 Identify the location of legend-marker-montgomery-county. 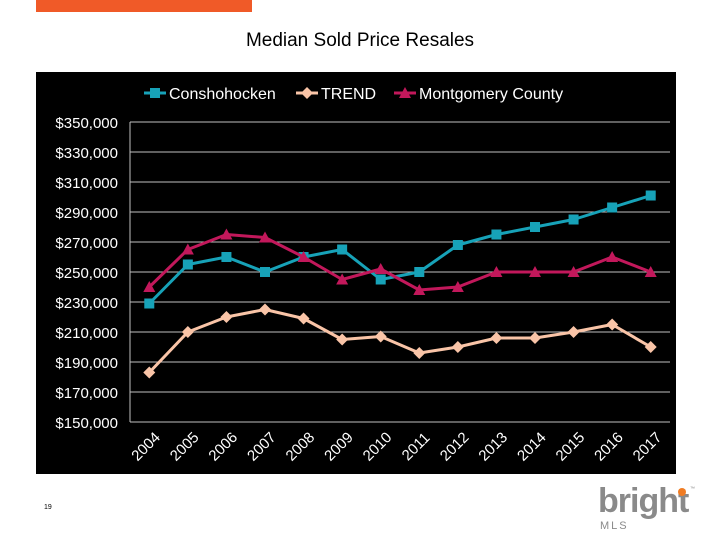
(405, 92).